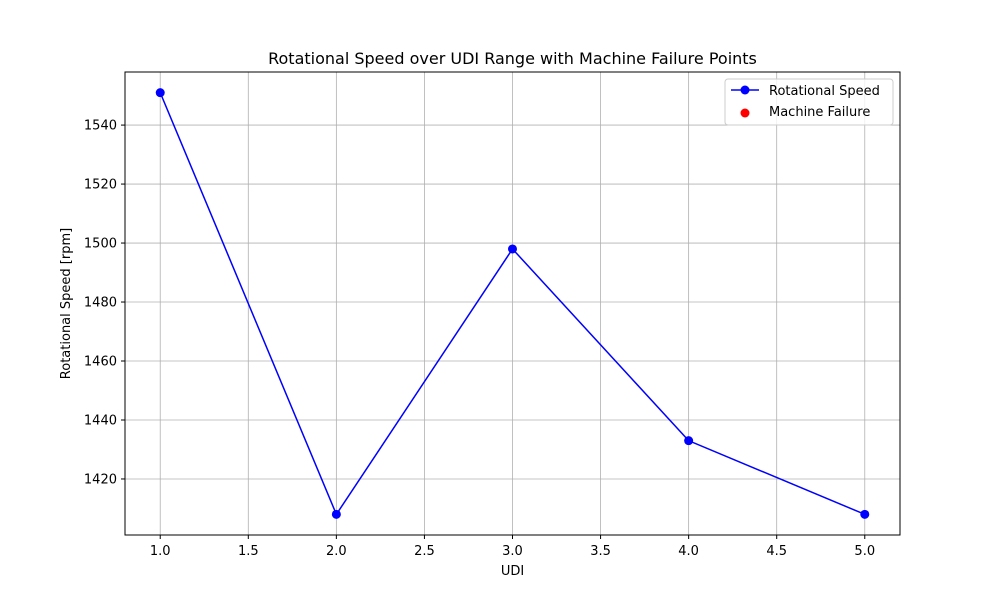 This screenshot has height=600, width=1000. I want to click on legend-label-machine-failure: Machine Failure, so click(819, 112).